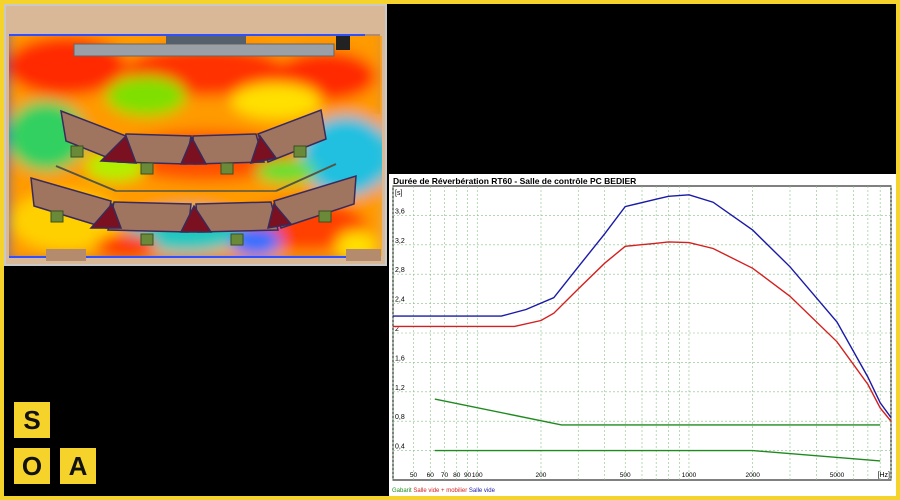  What do you see at coordinates (440, 491) in the screenshot?
I see `legend-item-salle-vide-mobilier: Salle vide + mobilier` at bounding box center [440, 491].